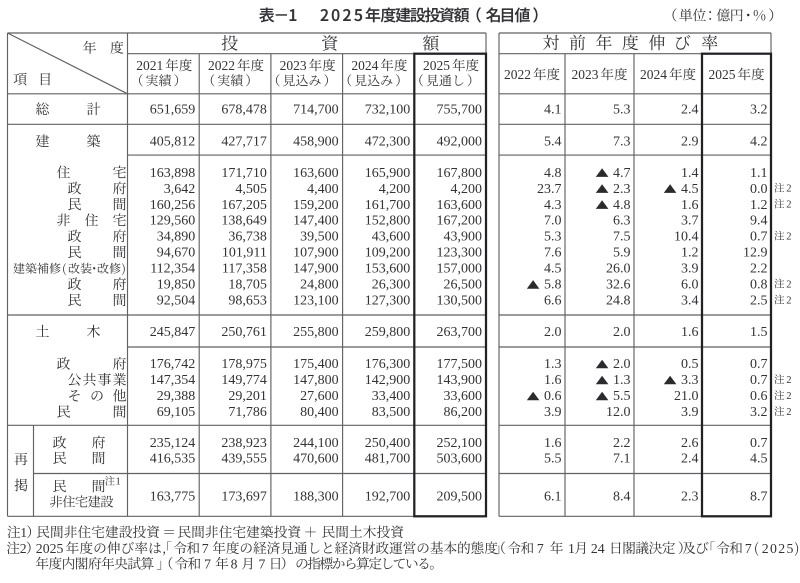 Image resolution: width=800 pixels, height=583 pixels. Describe the element at coordinates (460, 301) in the screenshot. I see `svg-text: 130,500` at that location.